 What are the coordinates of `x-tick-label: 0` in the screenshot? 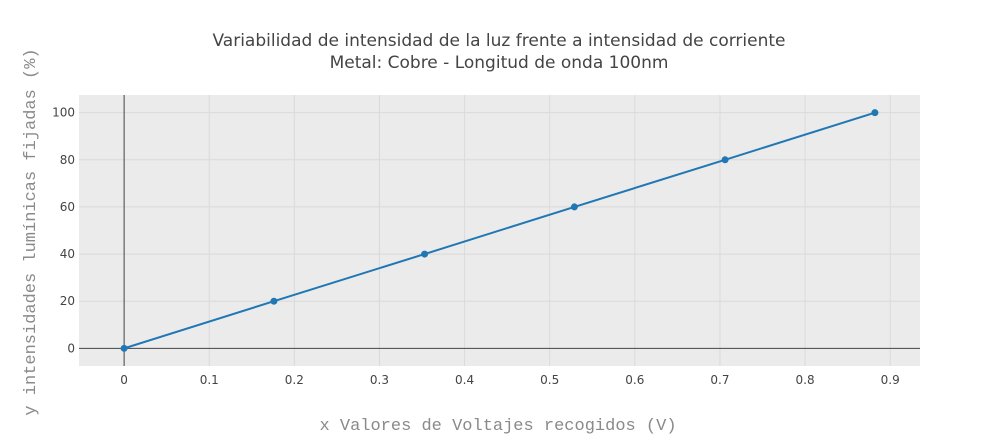 It's located at (124, 380).